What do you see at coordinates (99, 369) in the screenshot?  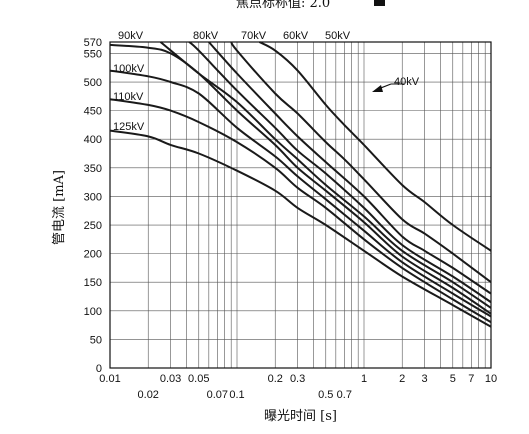 I see `y-tick-label: 0` at bounding box center [99, 369].